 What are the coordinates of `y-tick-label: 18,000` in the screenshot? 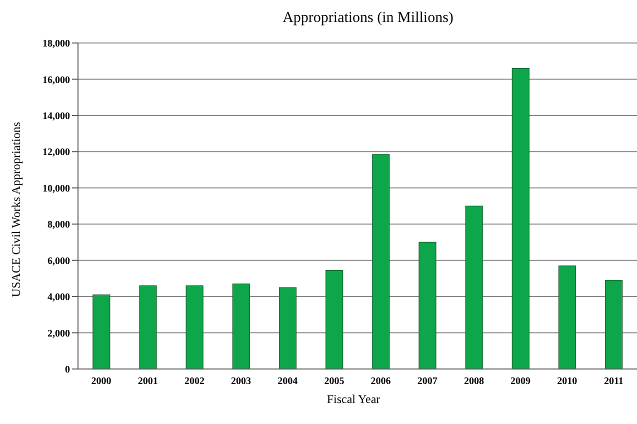 It's located at (56, 44).